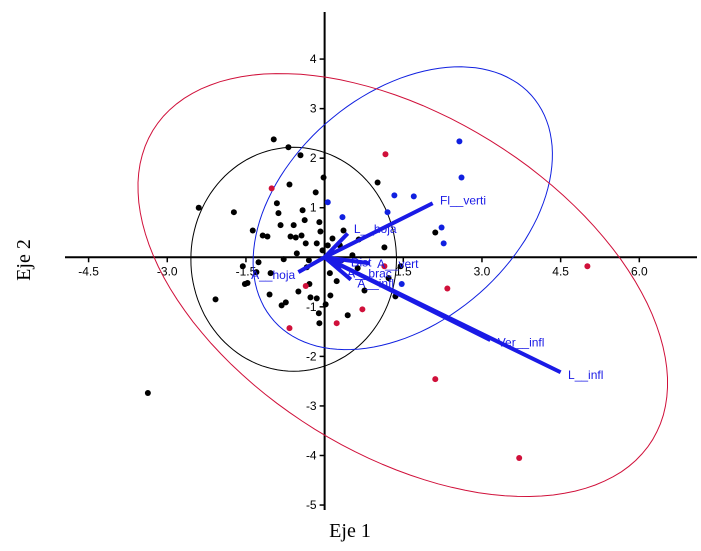  I want to click on vector-label: Fl__verti, so click(463, 201).